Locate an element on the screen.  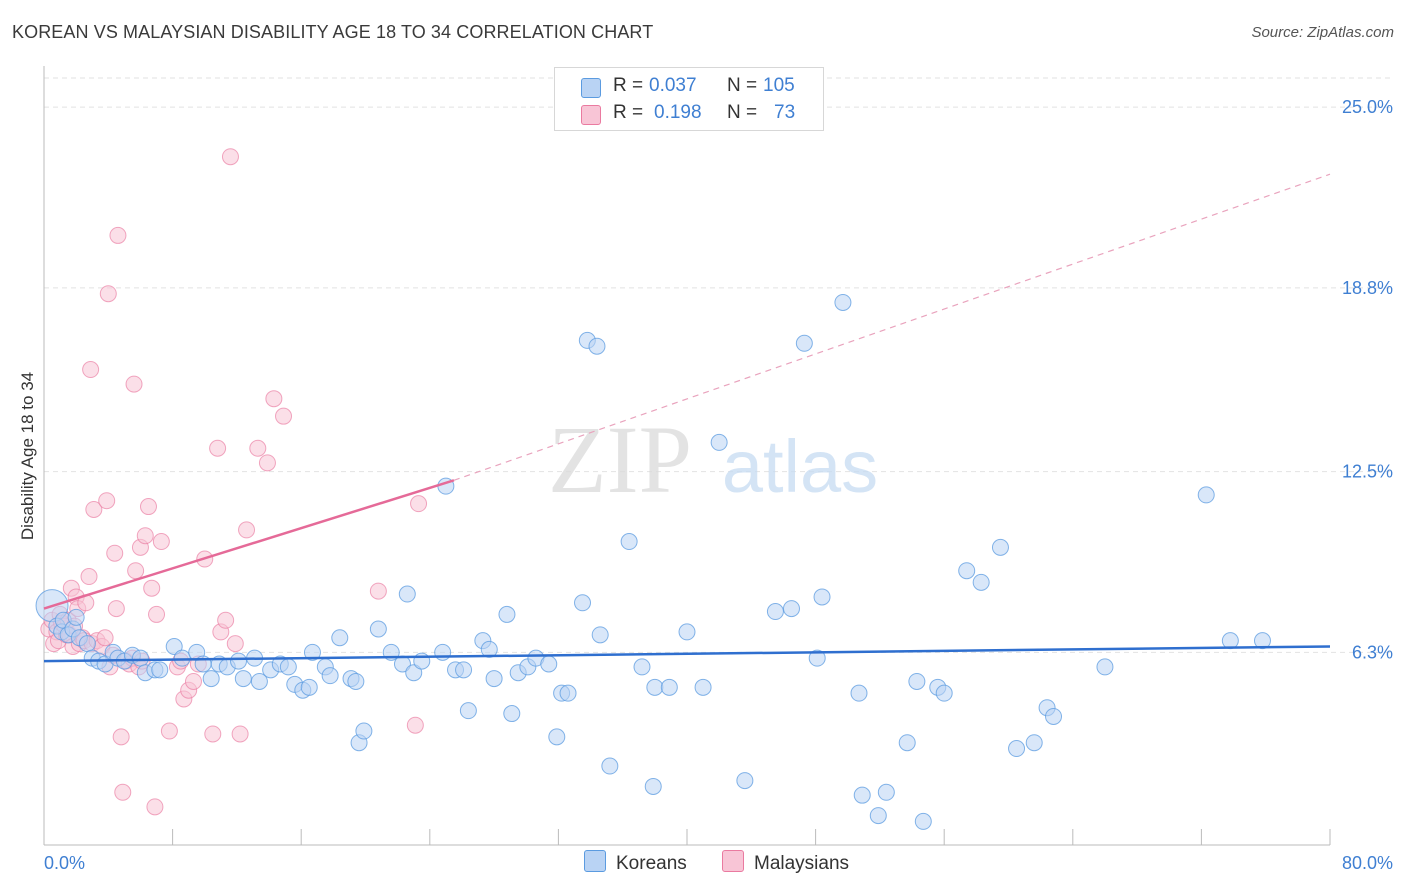
x-tick-label: 80.0% is located at coordinates (1367, 863).